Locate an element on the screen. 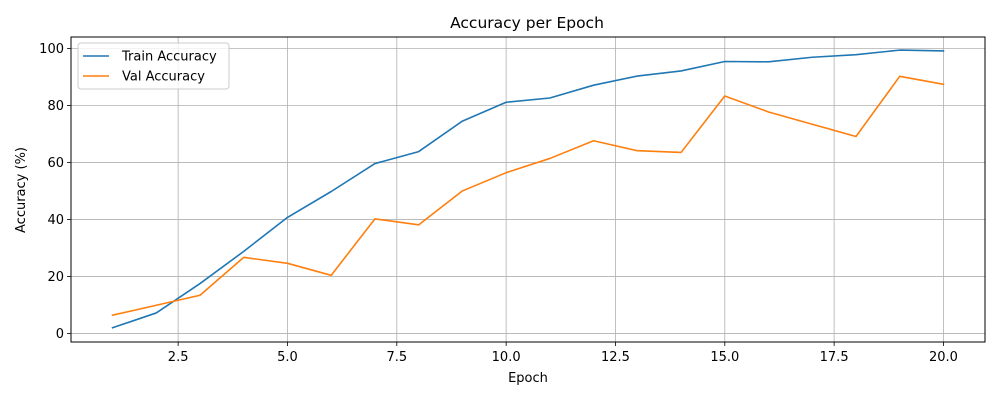 This screenshot has height=400, width=1000. legend-label: Train Accuracy is located at coordinates (169, 57).